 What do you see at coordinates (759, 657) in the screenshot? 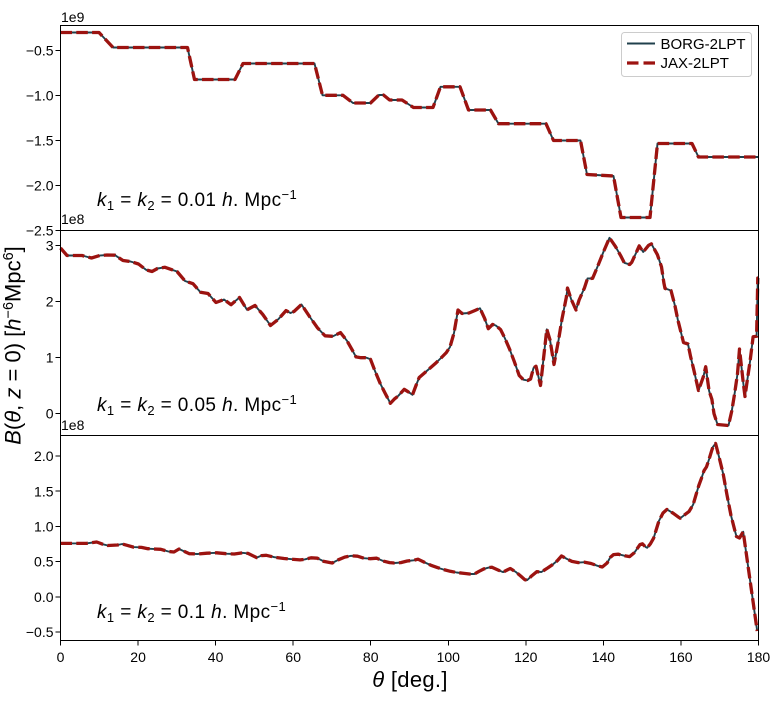
I see `svg-text: 180` at bounding box center [759, 657].